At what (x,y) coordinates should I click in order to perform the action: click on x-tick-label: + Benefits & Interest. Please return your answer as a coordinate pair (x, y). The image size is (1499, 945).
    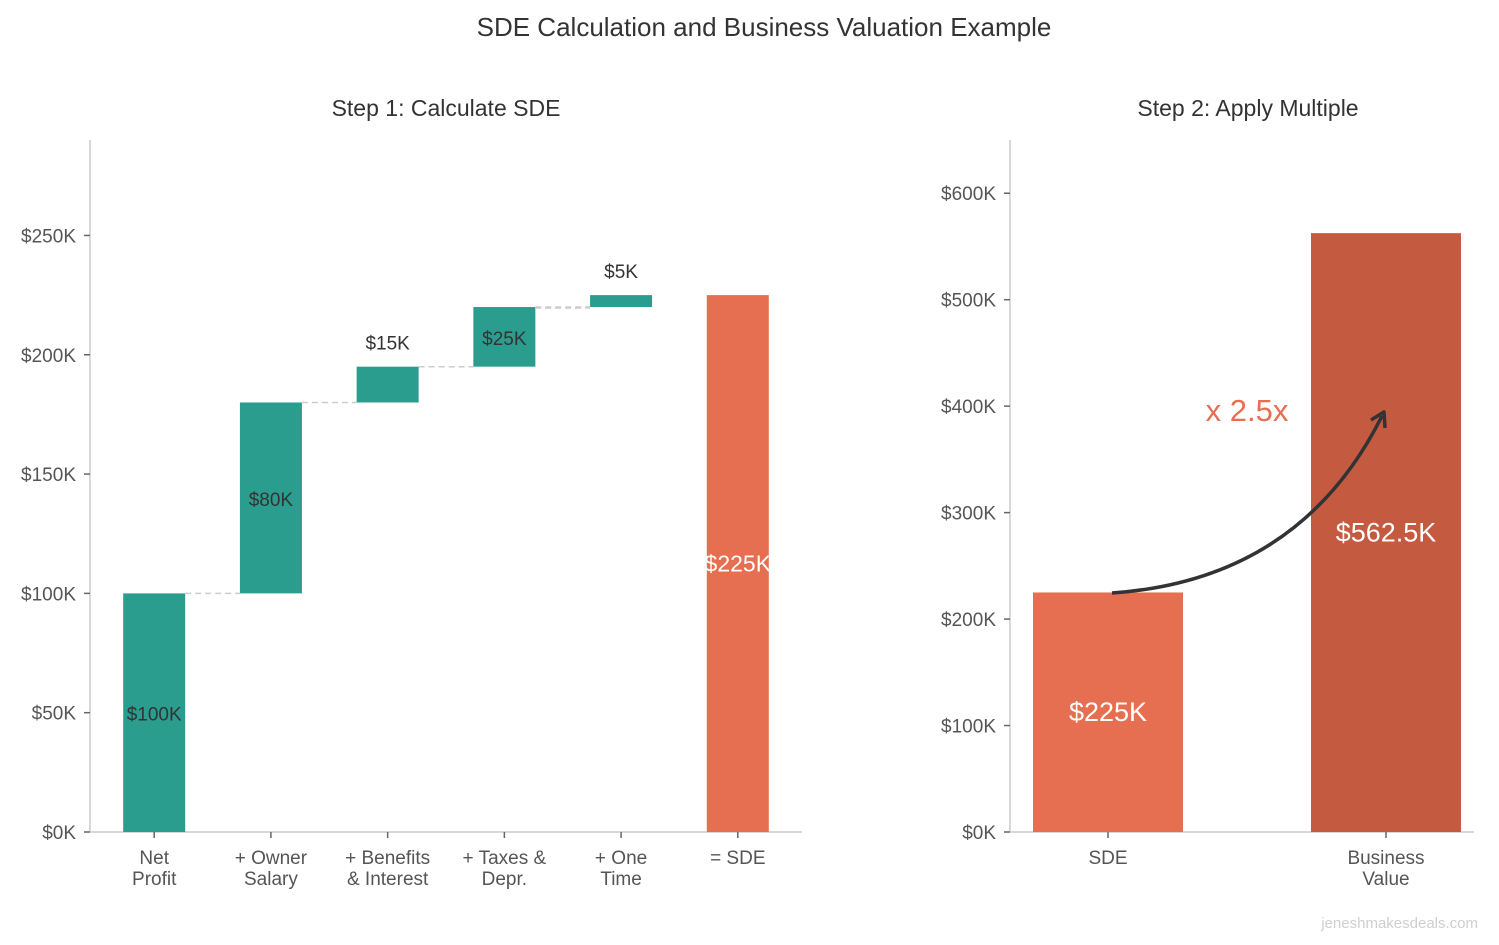
    Looking at the image, I should click on (387, 869).